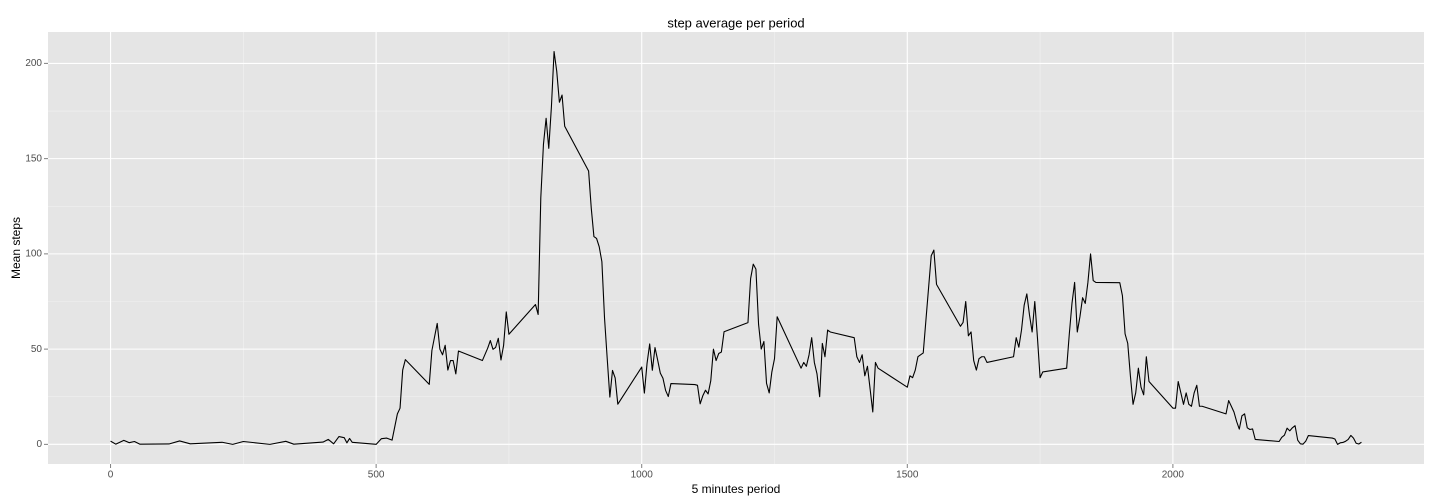 This screenshot has width=1440, height=504. I want to click on y-tick-label: 200, so click(33, 63).